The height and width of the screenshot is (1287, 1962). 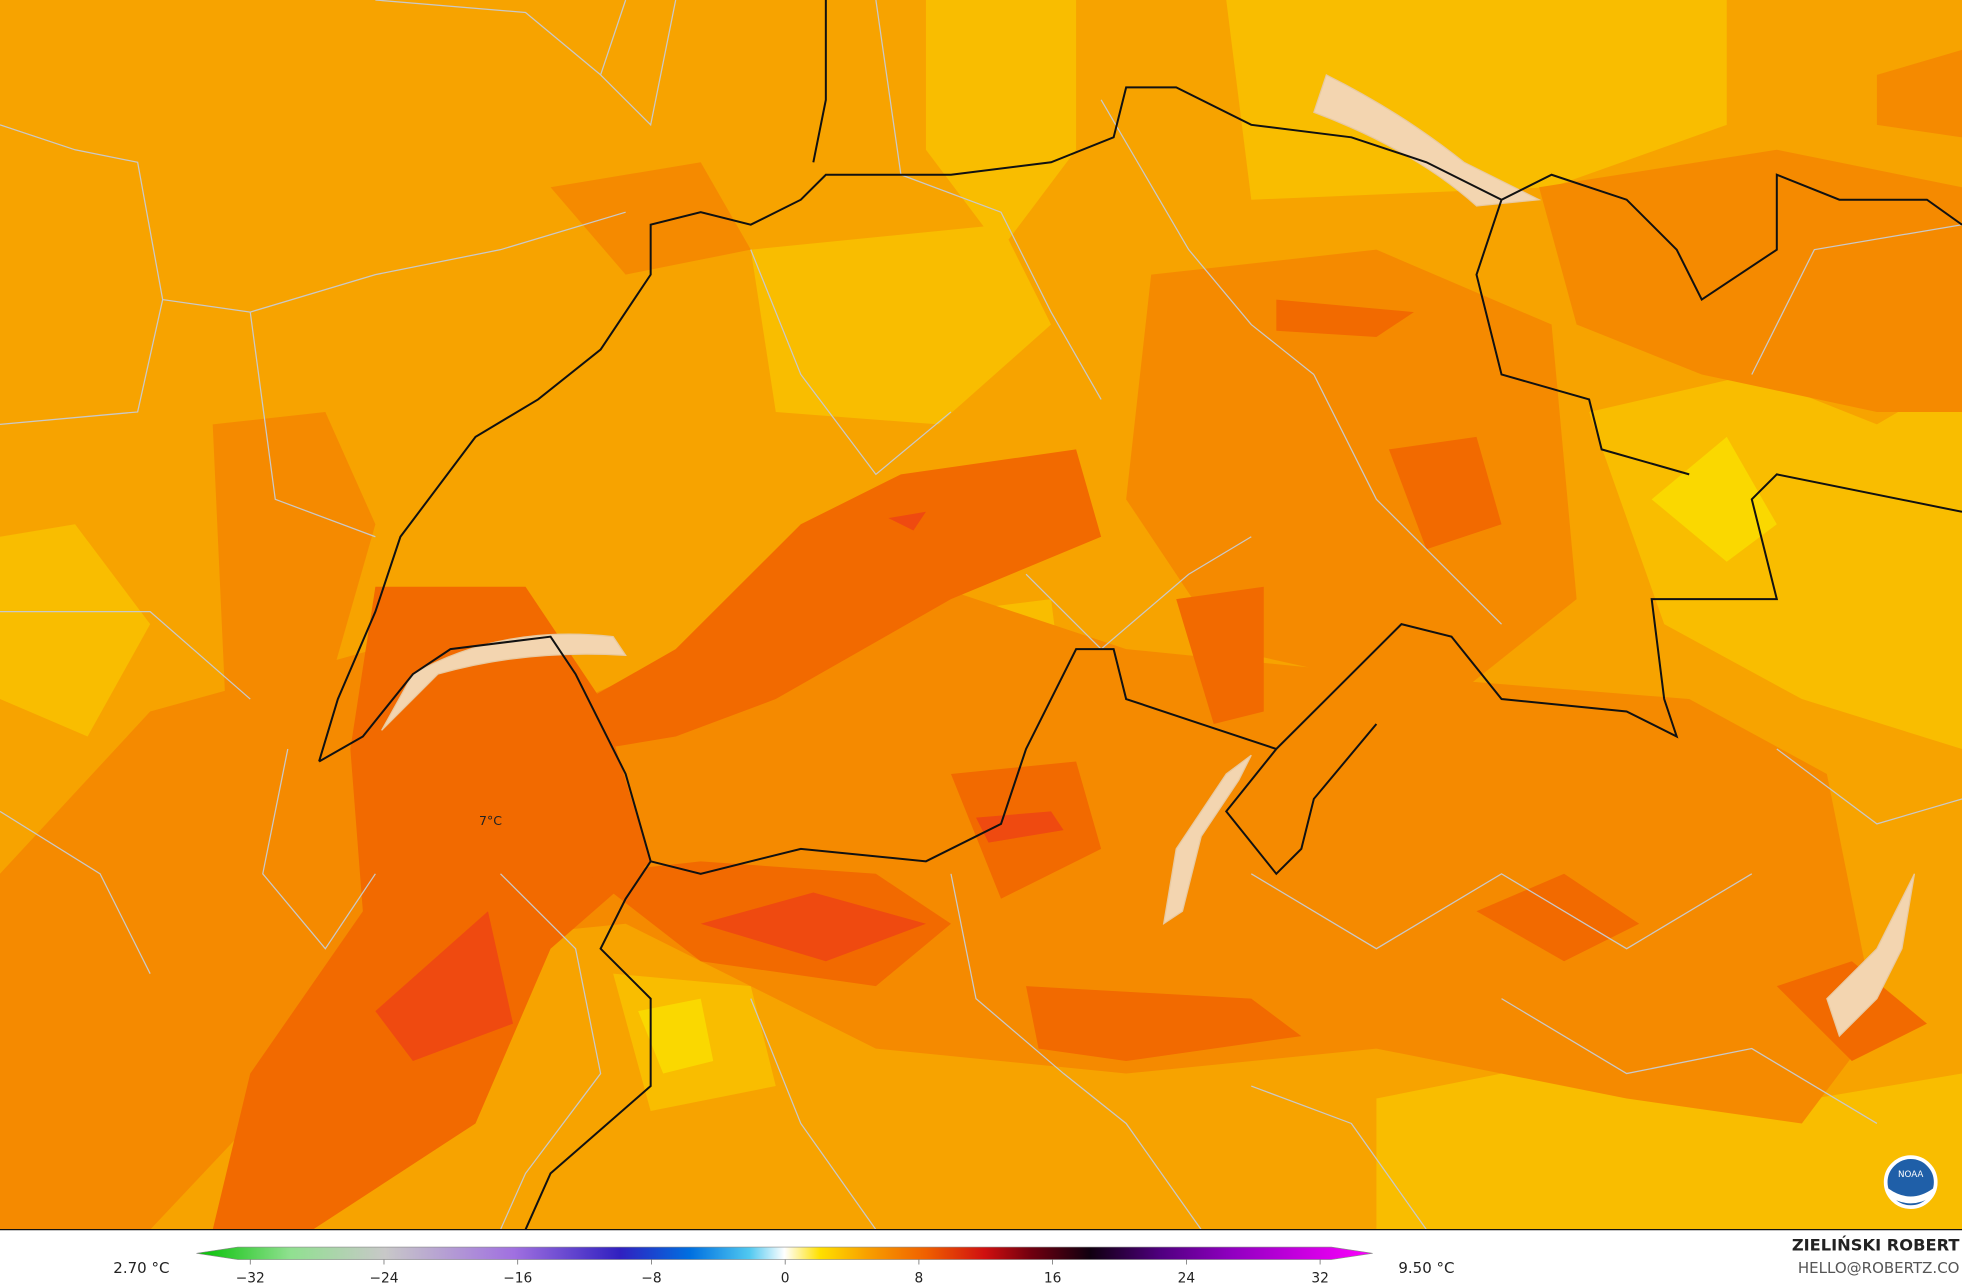 What do you see at coordinates (1187, 1278) in the screenshot?
I see `tick-label: 24` at bounding box center [1187, 1278].